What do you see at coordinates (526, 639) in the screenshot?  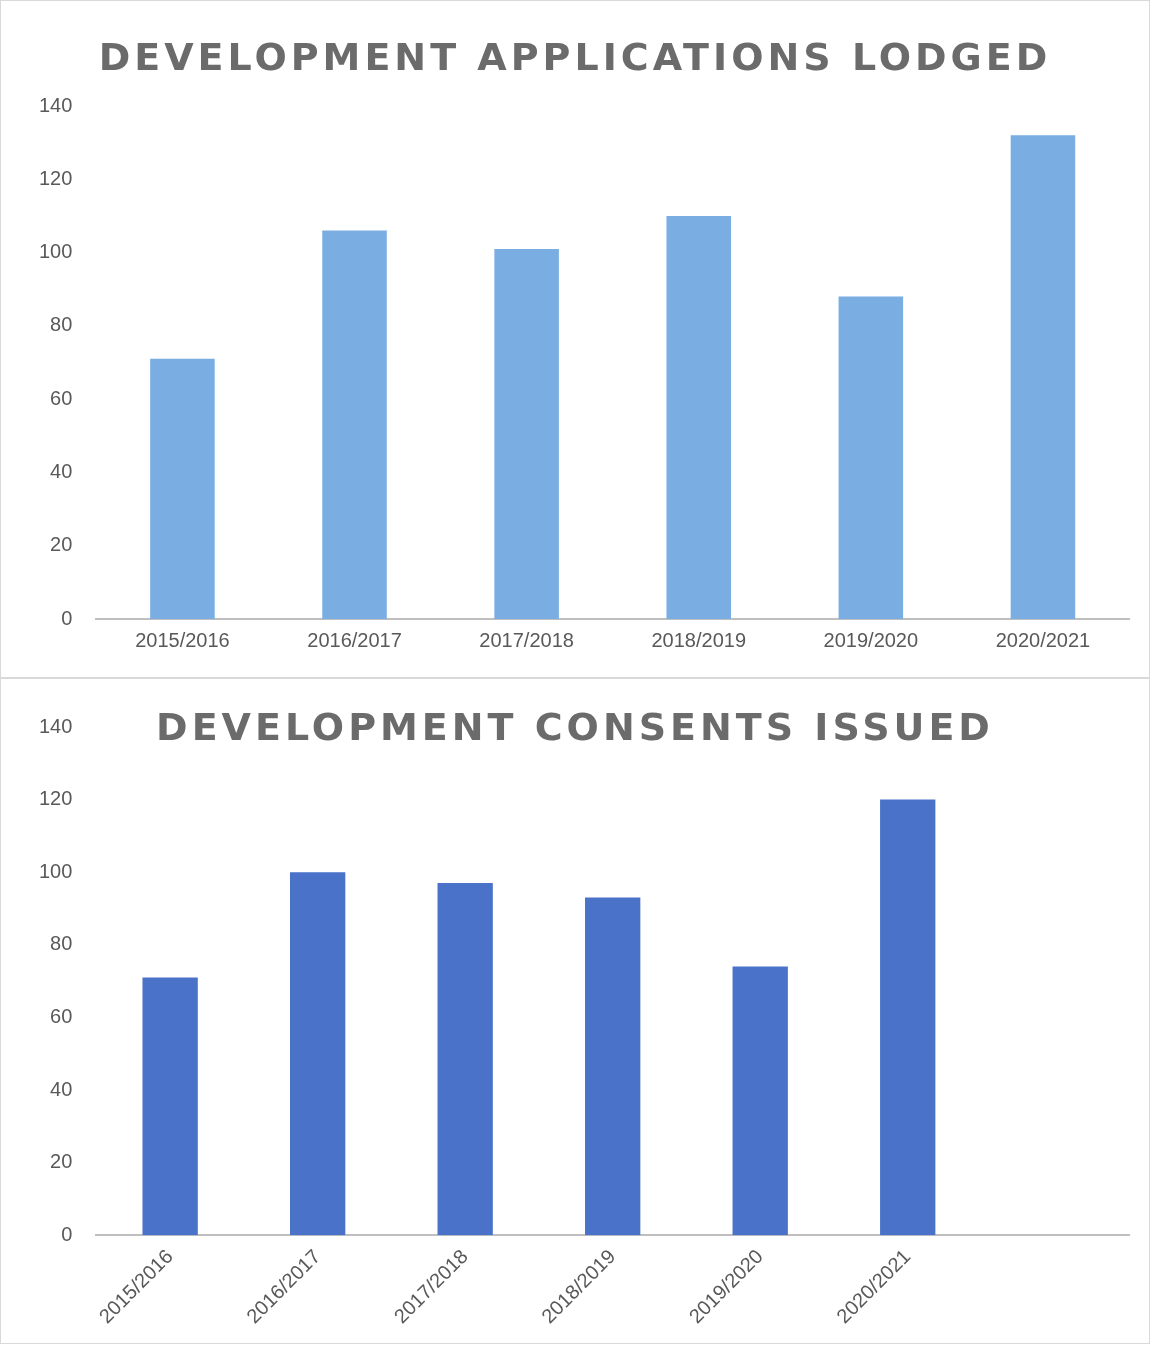 I see `x-tick-label: 2017/2018` at bounding box center [526, 639].